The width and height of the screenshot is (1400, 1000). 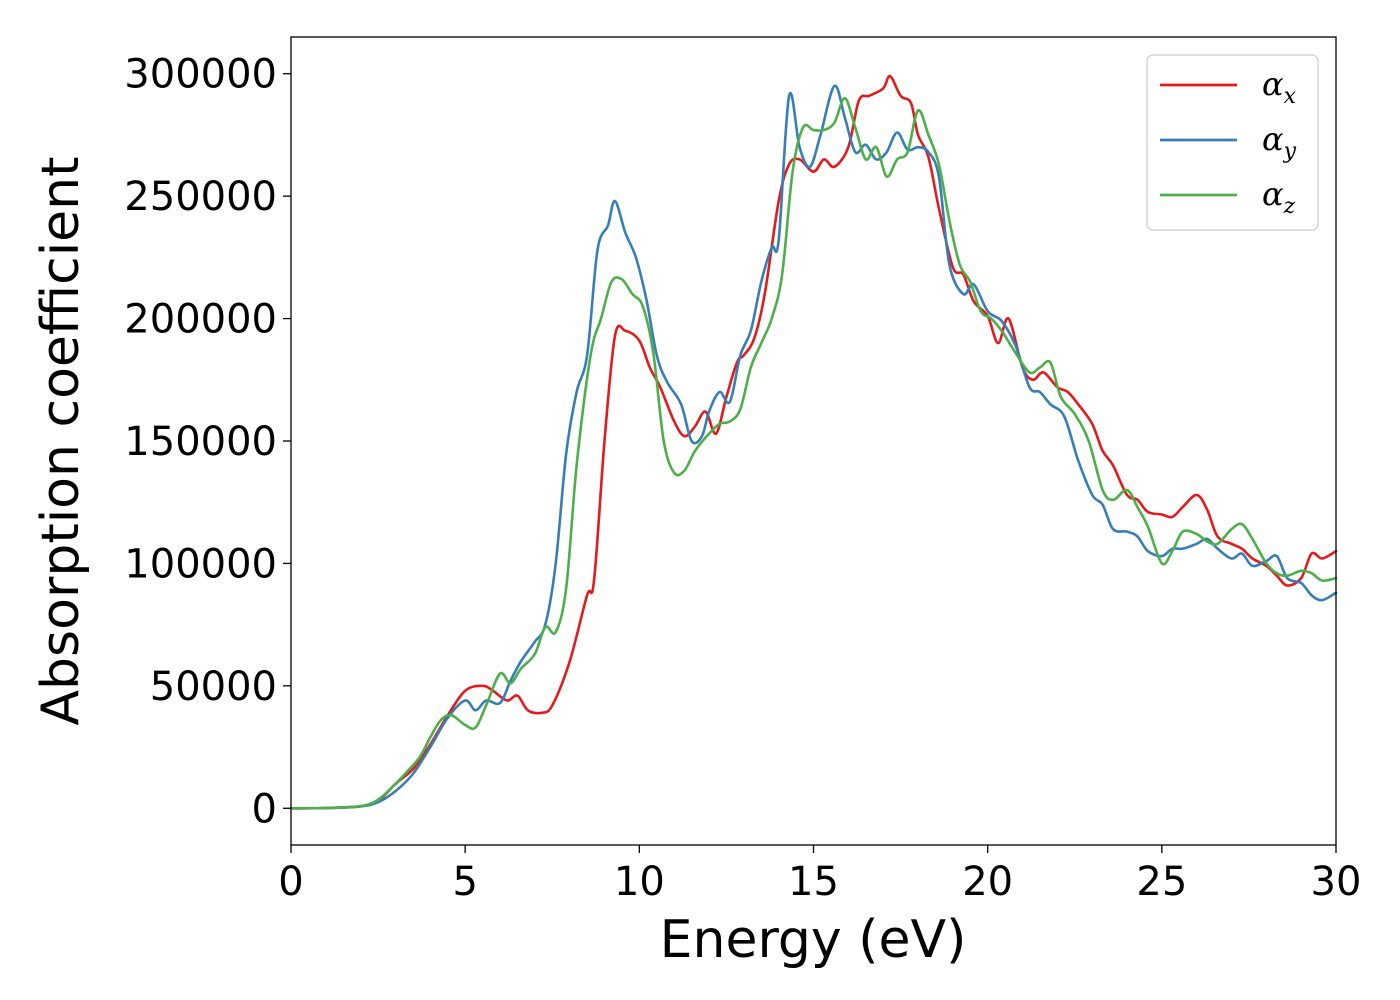 I want to click on x-axis-ticks: 0 5 10 15 20 25 30, so click(x=819, y=875).